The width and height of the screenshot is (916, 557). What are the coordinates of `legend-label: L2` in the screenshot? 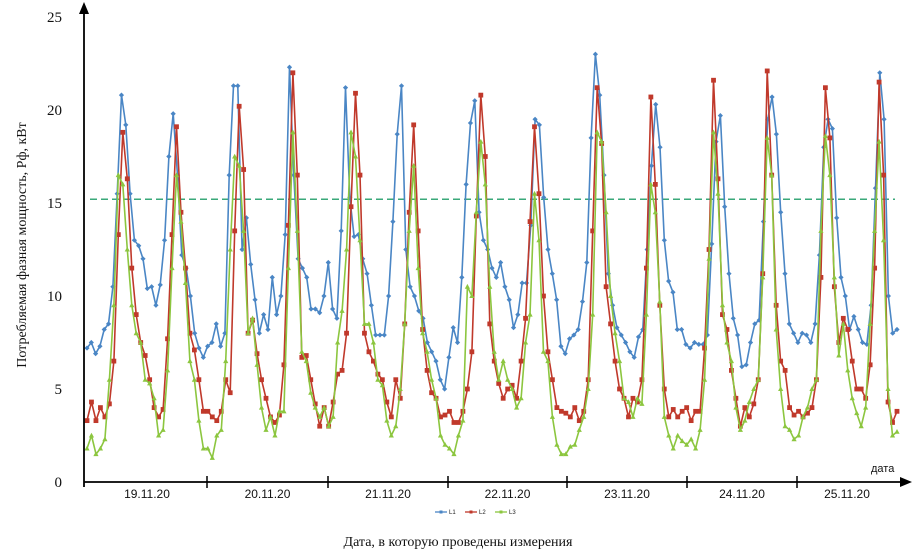 It's located at (482, 513).